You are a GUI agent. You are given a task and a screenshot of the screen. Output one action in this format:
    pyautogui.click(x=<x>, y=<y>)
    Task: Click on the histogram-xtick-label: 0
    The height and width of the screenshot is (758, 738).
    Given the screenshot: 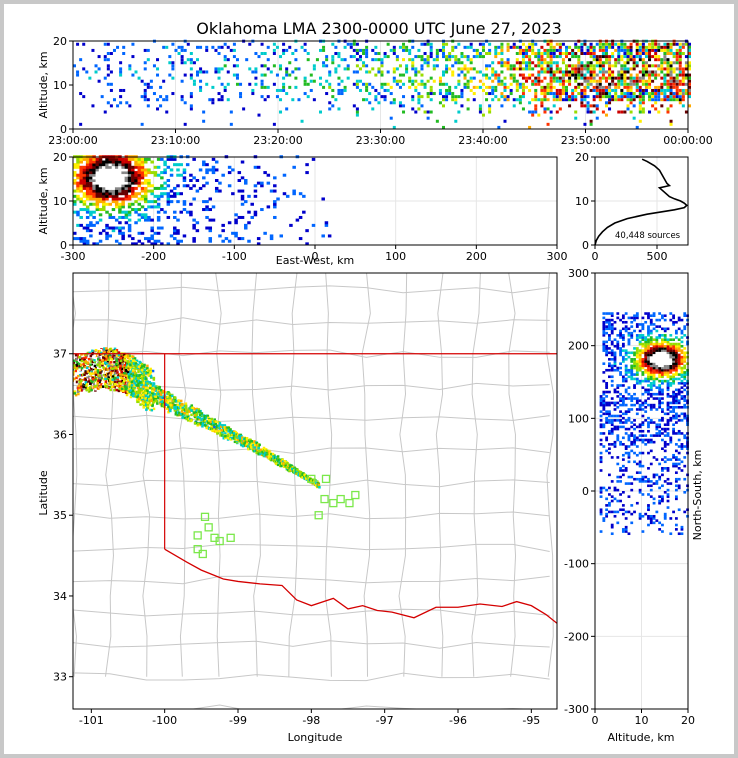 What is the action you would take?
    pyautogui.click(x=595, y=256)
    